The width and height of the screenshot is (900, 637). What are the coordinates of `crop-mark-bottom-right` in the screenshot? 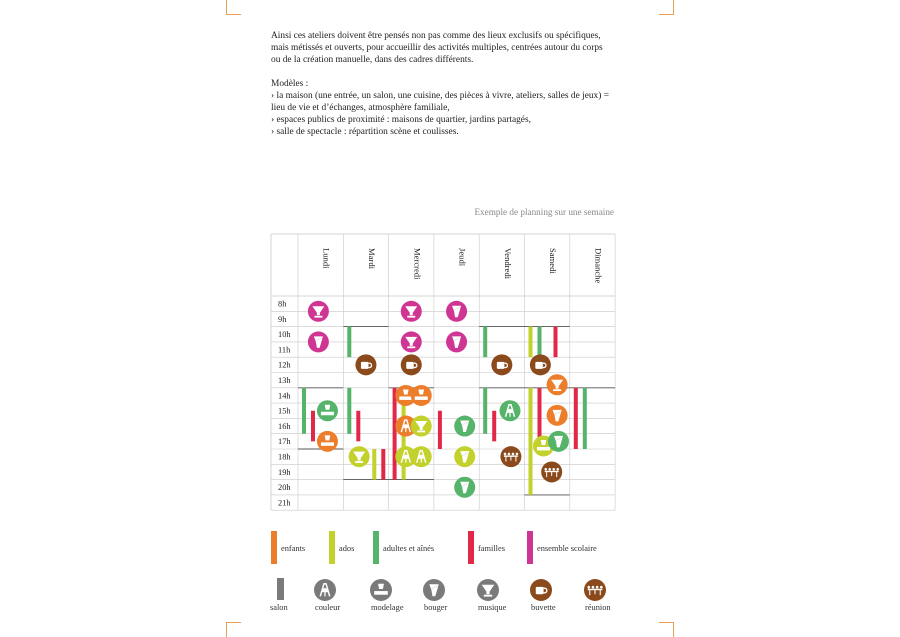 It's located at (666, 629).